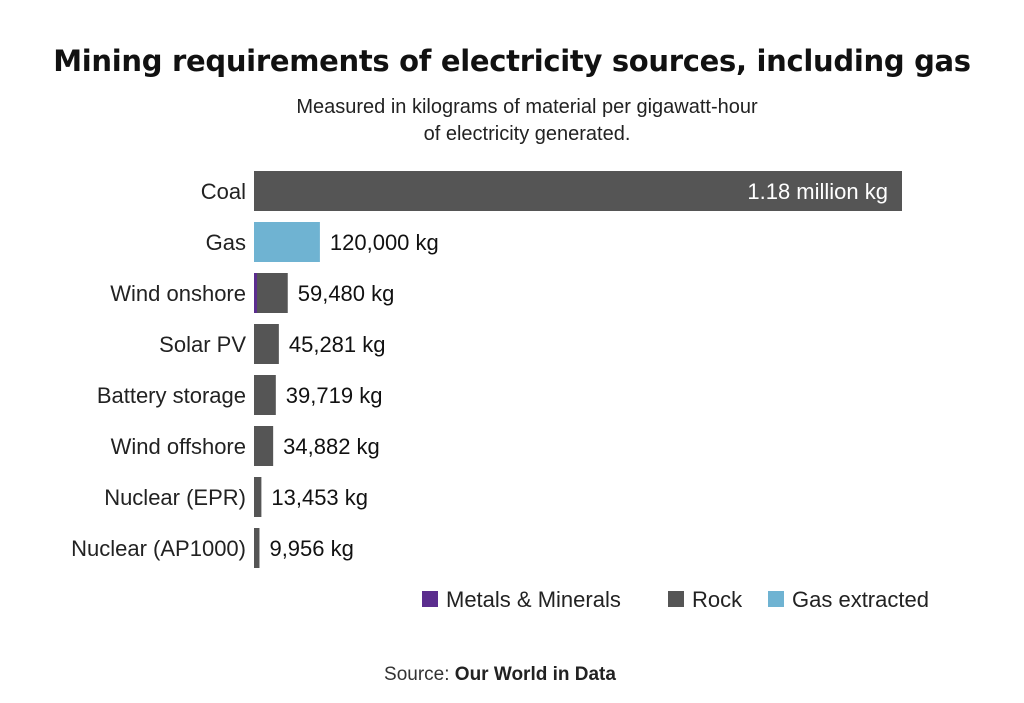 The image size is (1024, 703). What do you see at coordinates (158, 548) in the screenshot?
I see `category-label: Nuclear (AP1000)` at bounding box center [158, 548].